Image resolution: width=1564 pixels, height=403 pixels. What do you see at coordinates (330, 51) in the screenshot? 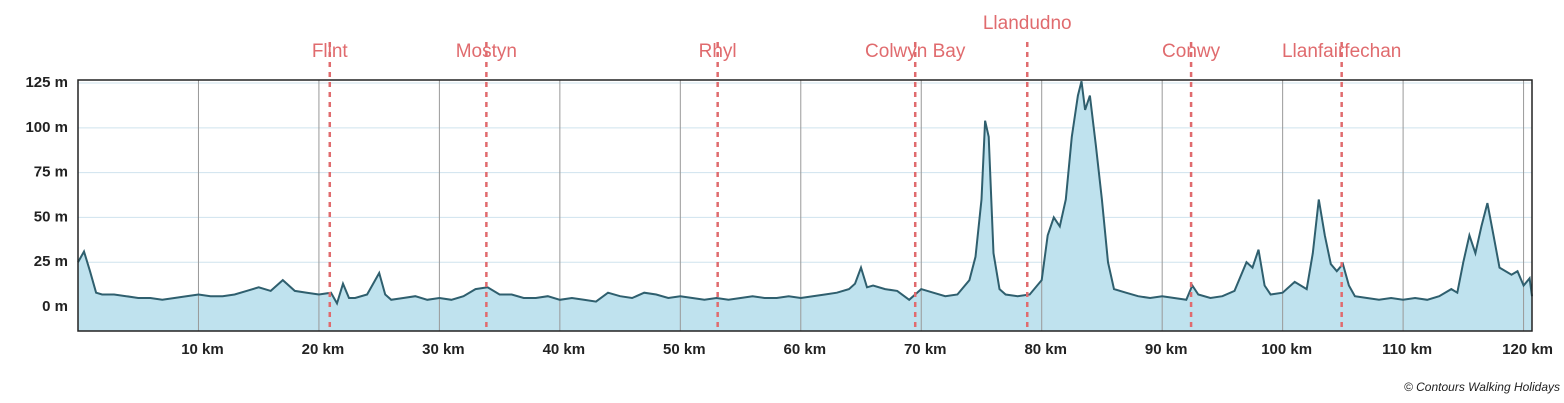
I see `town-label: Flint` at bounding box center [330, 51].